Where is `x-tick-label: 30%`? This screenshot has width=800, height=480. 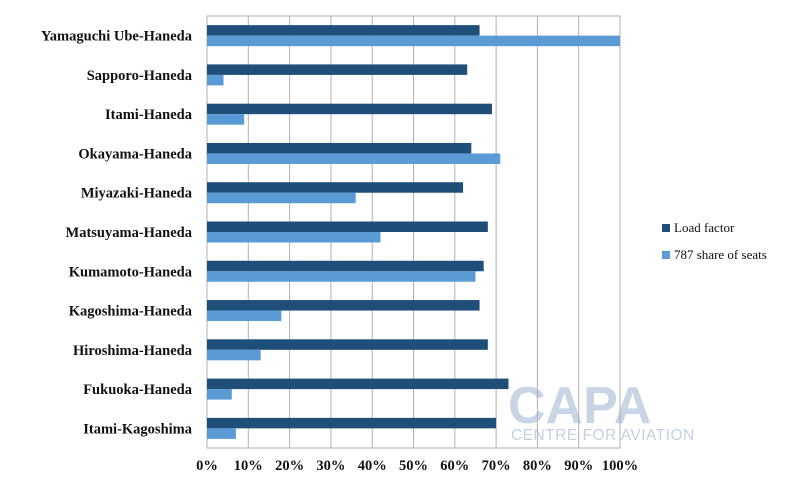
x-tick-label: 30% is located at coordinates (330, 466).